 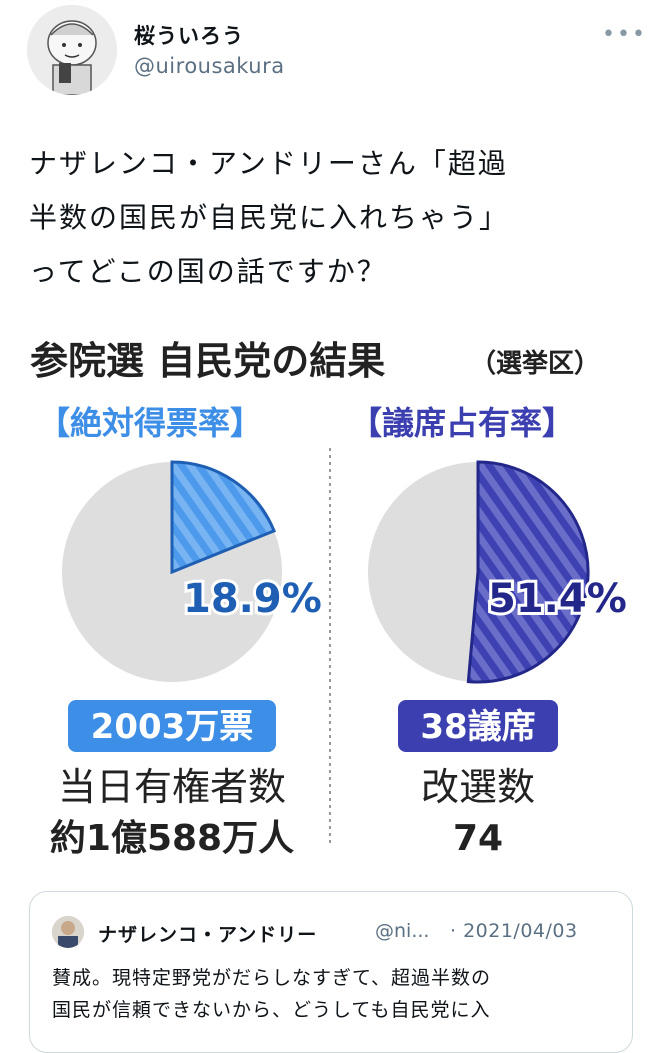 I want to click on right-percent: 51.4%, so click(x=557, y=599).